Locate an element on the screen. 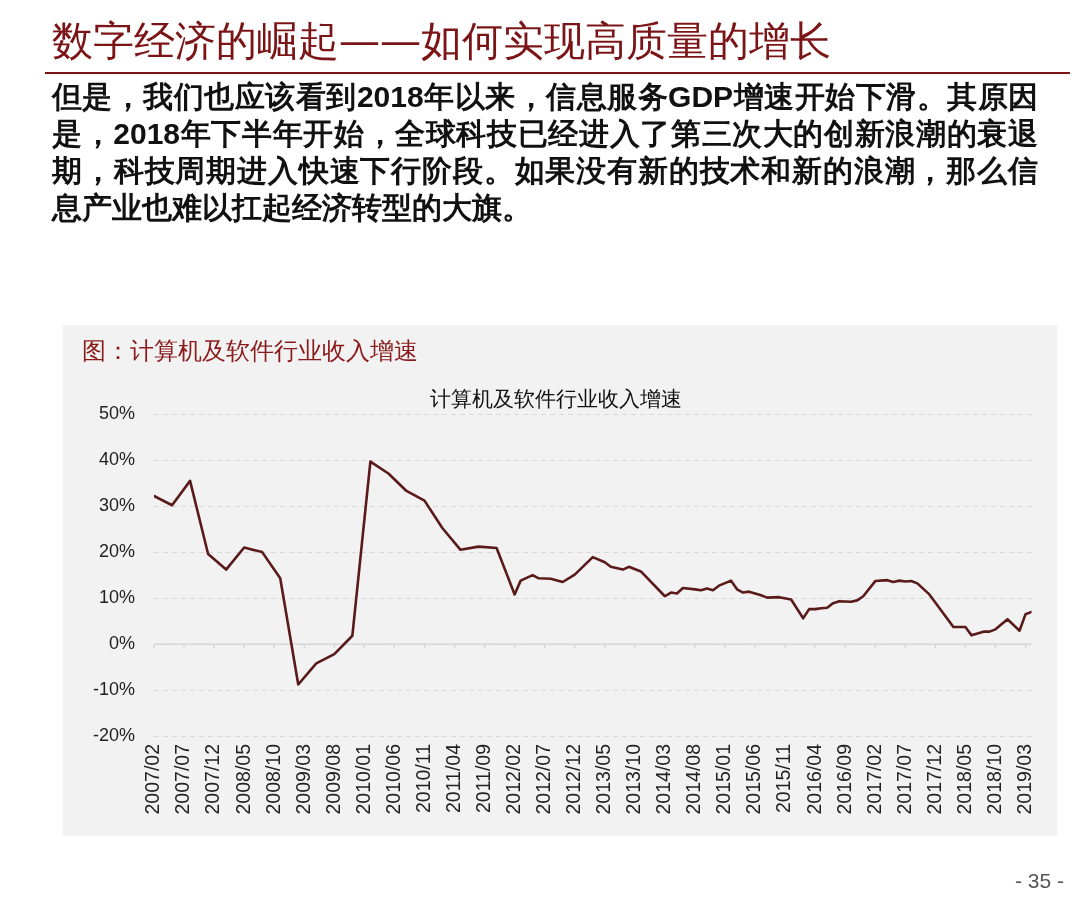 This screenshot has height=898, width=1080. y-tick-label: -20% is located at coordinates (113, 734).